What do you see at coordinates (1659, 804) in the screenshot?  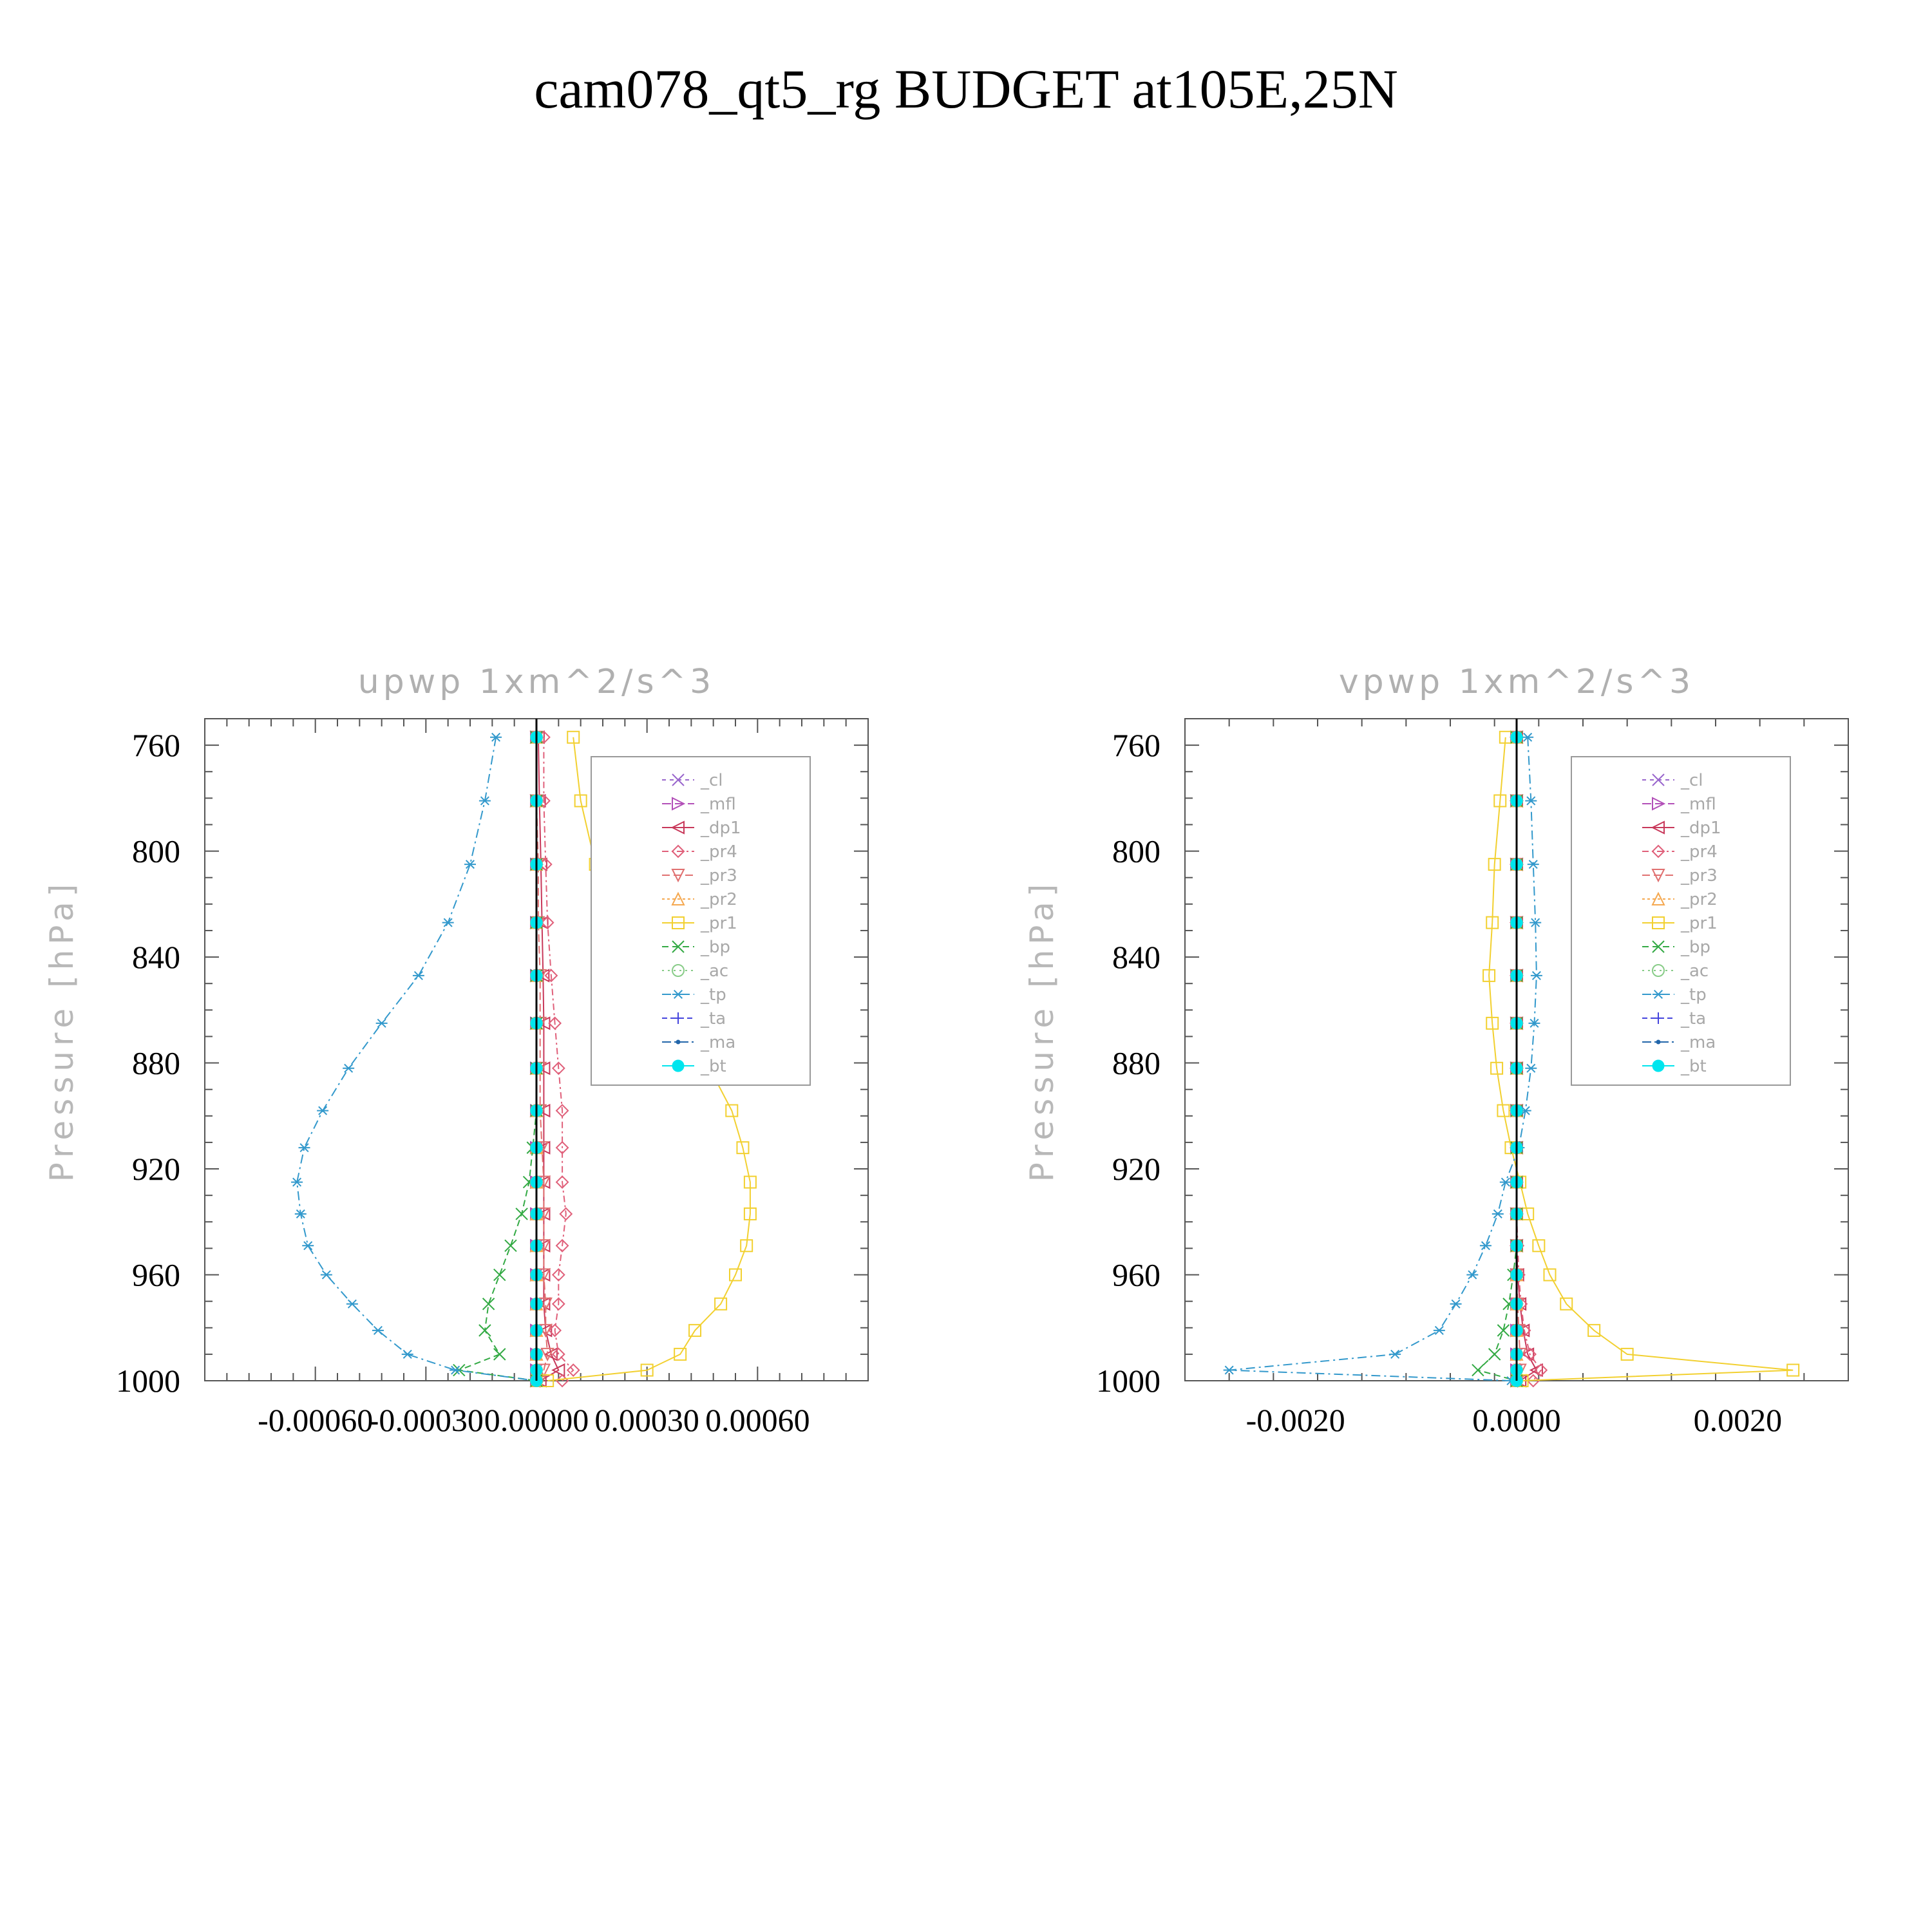 I see `vpwp-legend-marker-mfl` at bounding box center [1659, 804].